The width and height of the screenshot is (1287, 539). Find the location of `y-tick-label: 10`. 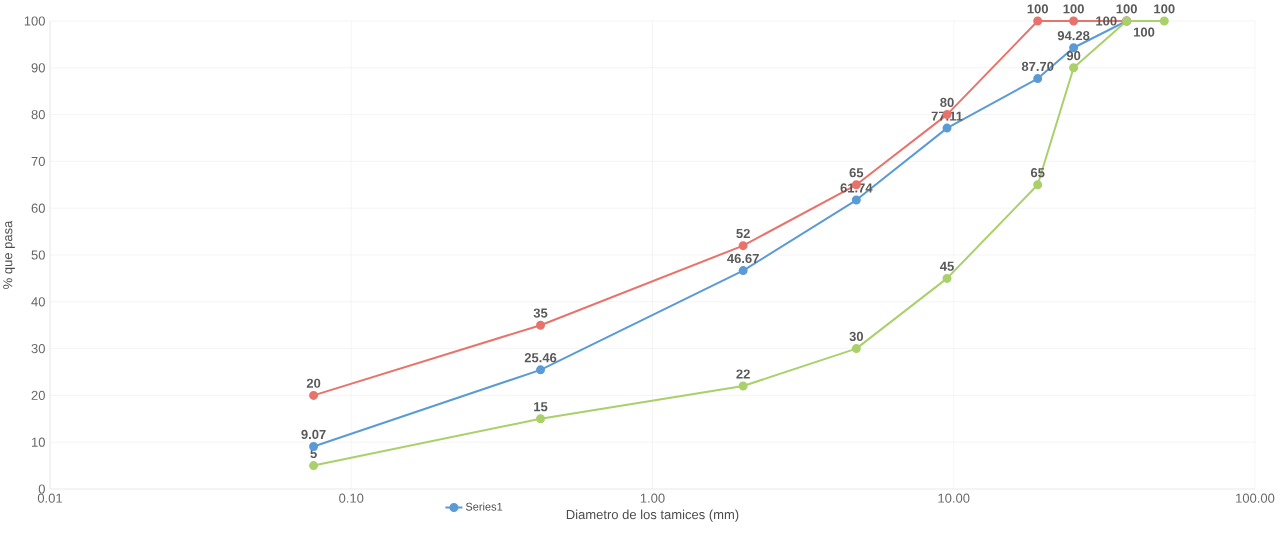

y-tick-label: 10 is located at coordinates (38, 442).